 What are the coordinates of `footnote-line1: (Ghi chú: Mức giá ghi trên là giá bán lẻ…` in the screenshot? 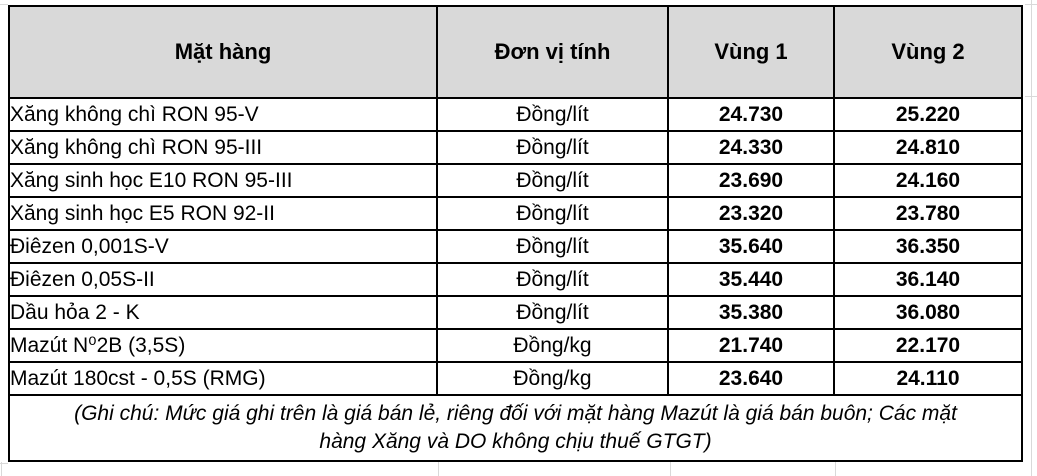 It's located at (515, 413).